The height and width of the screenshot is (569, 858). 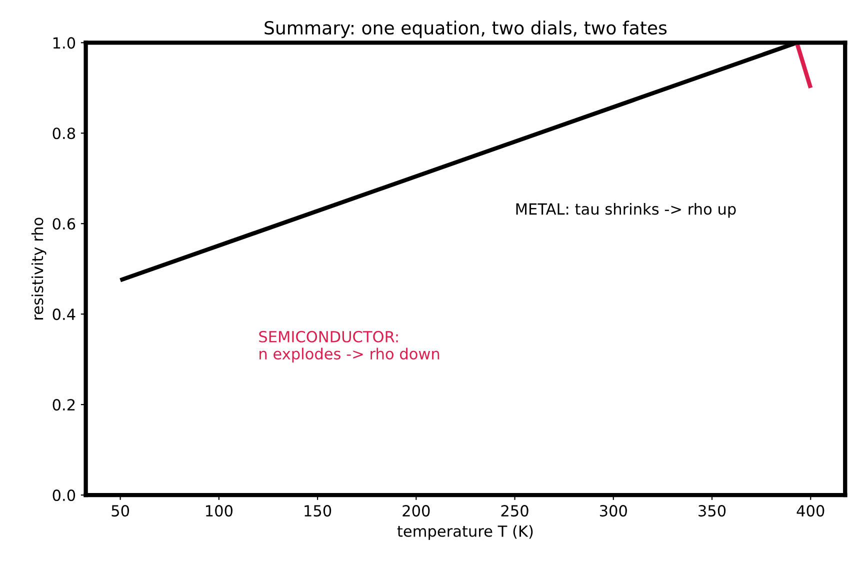 I want to click on x-tick-label: 350, so click(x=712, y=511).